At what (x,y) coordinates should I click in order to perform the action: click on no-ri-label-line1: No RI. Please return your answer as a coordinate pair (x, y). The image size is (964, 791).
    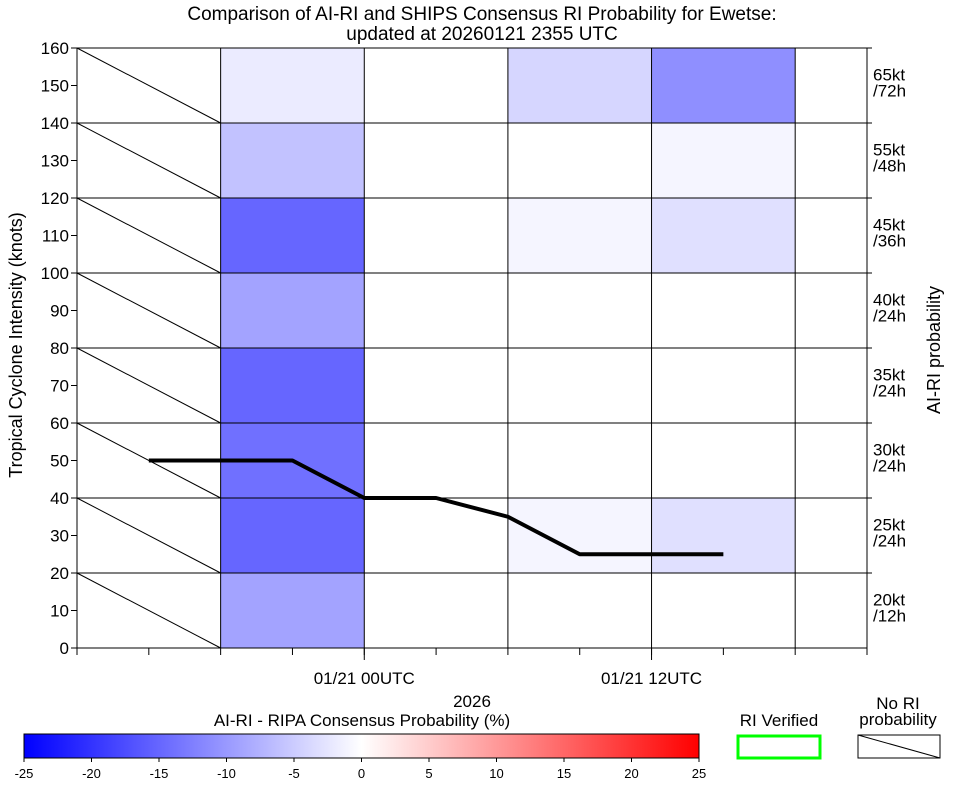
    Looking at the image, I should click on (897, 703).